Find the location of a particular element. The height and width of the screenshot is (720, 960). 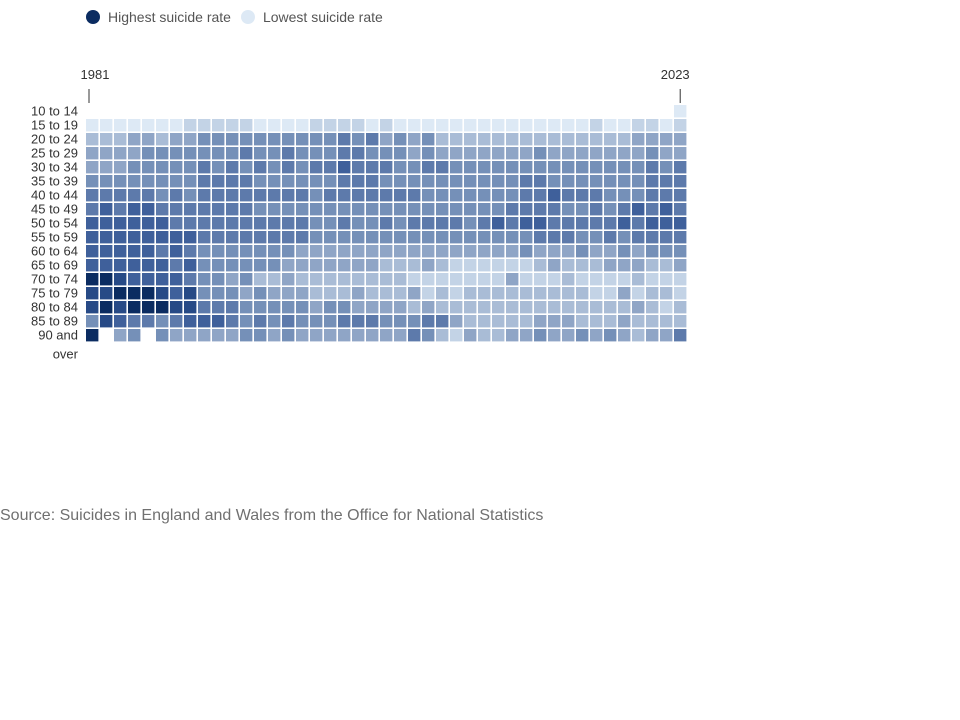

row-label: 55 to 59 is located at coordinates (54, 237).